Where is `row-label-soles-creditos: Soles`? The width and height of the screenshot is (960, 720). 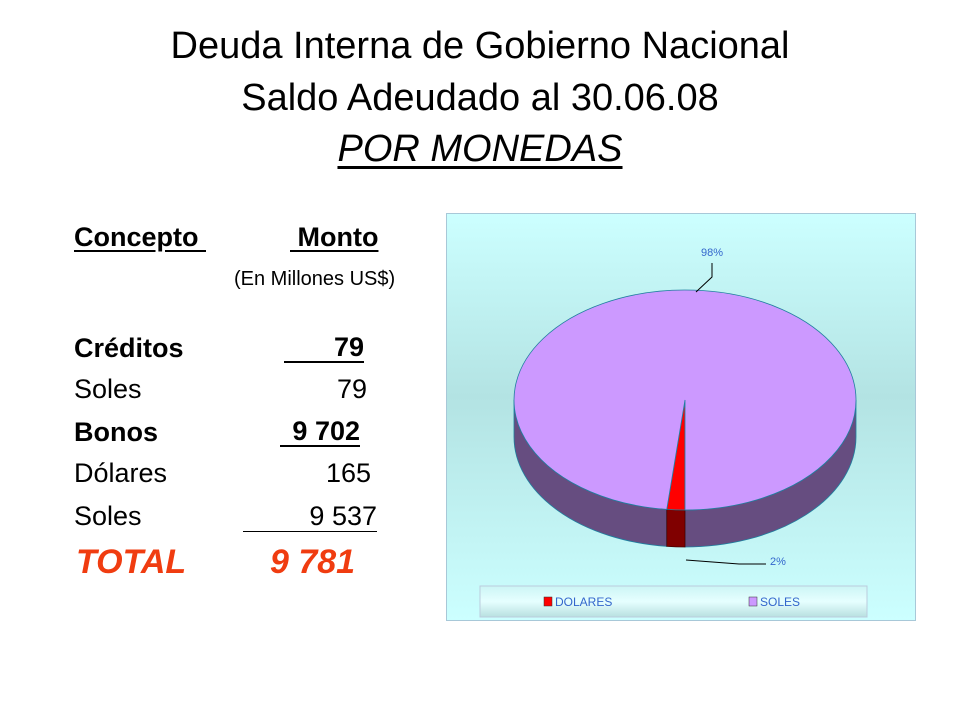 row-label-soles-creditos: Soles is located at coordinates (108, 389).